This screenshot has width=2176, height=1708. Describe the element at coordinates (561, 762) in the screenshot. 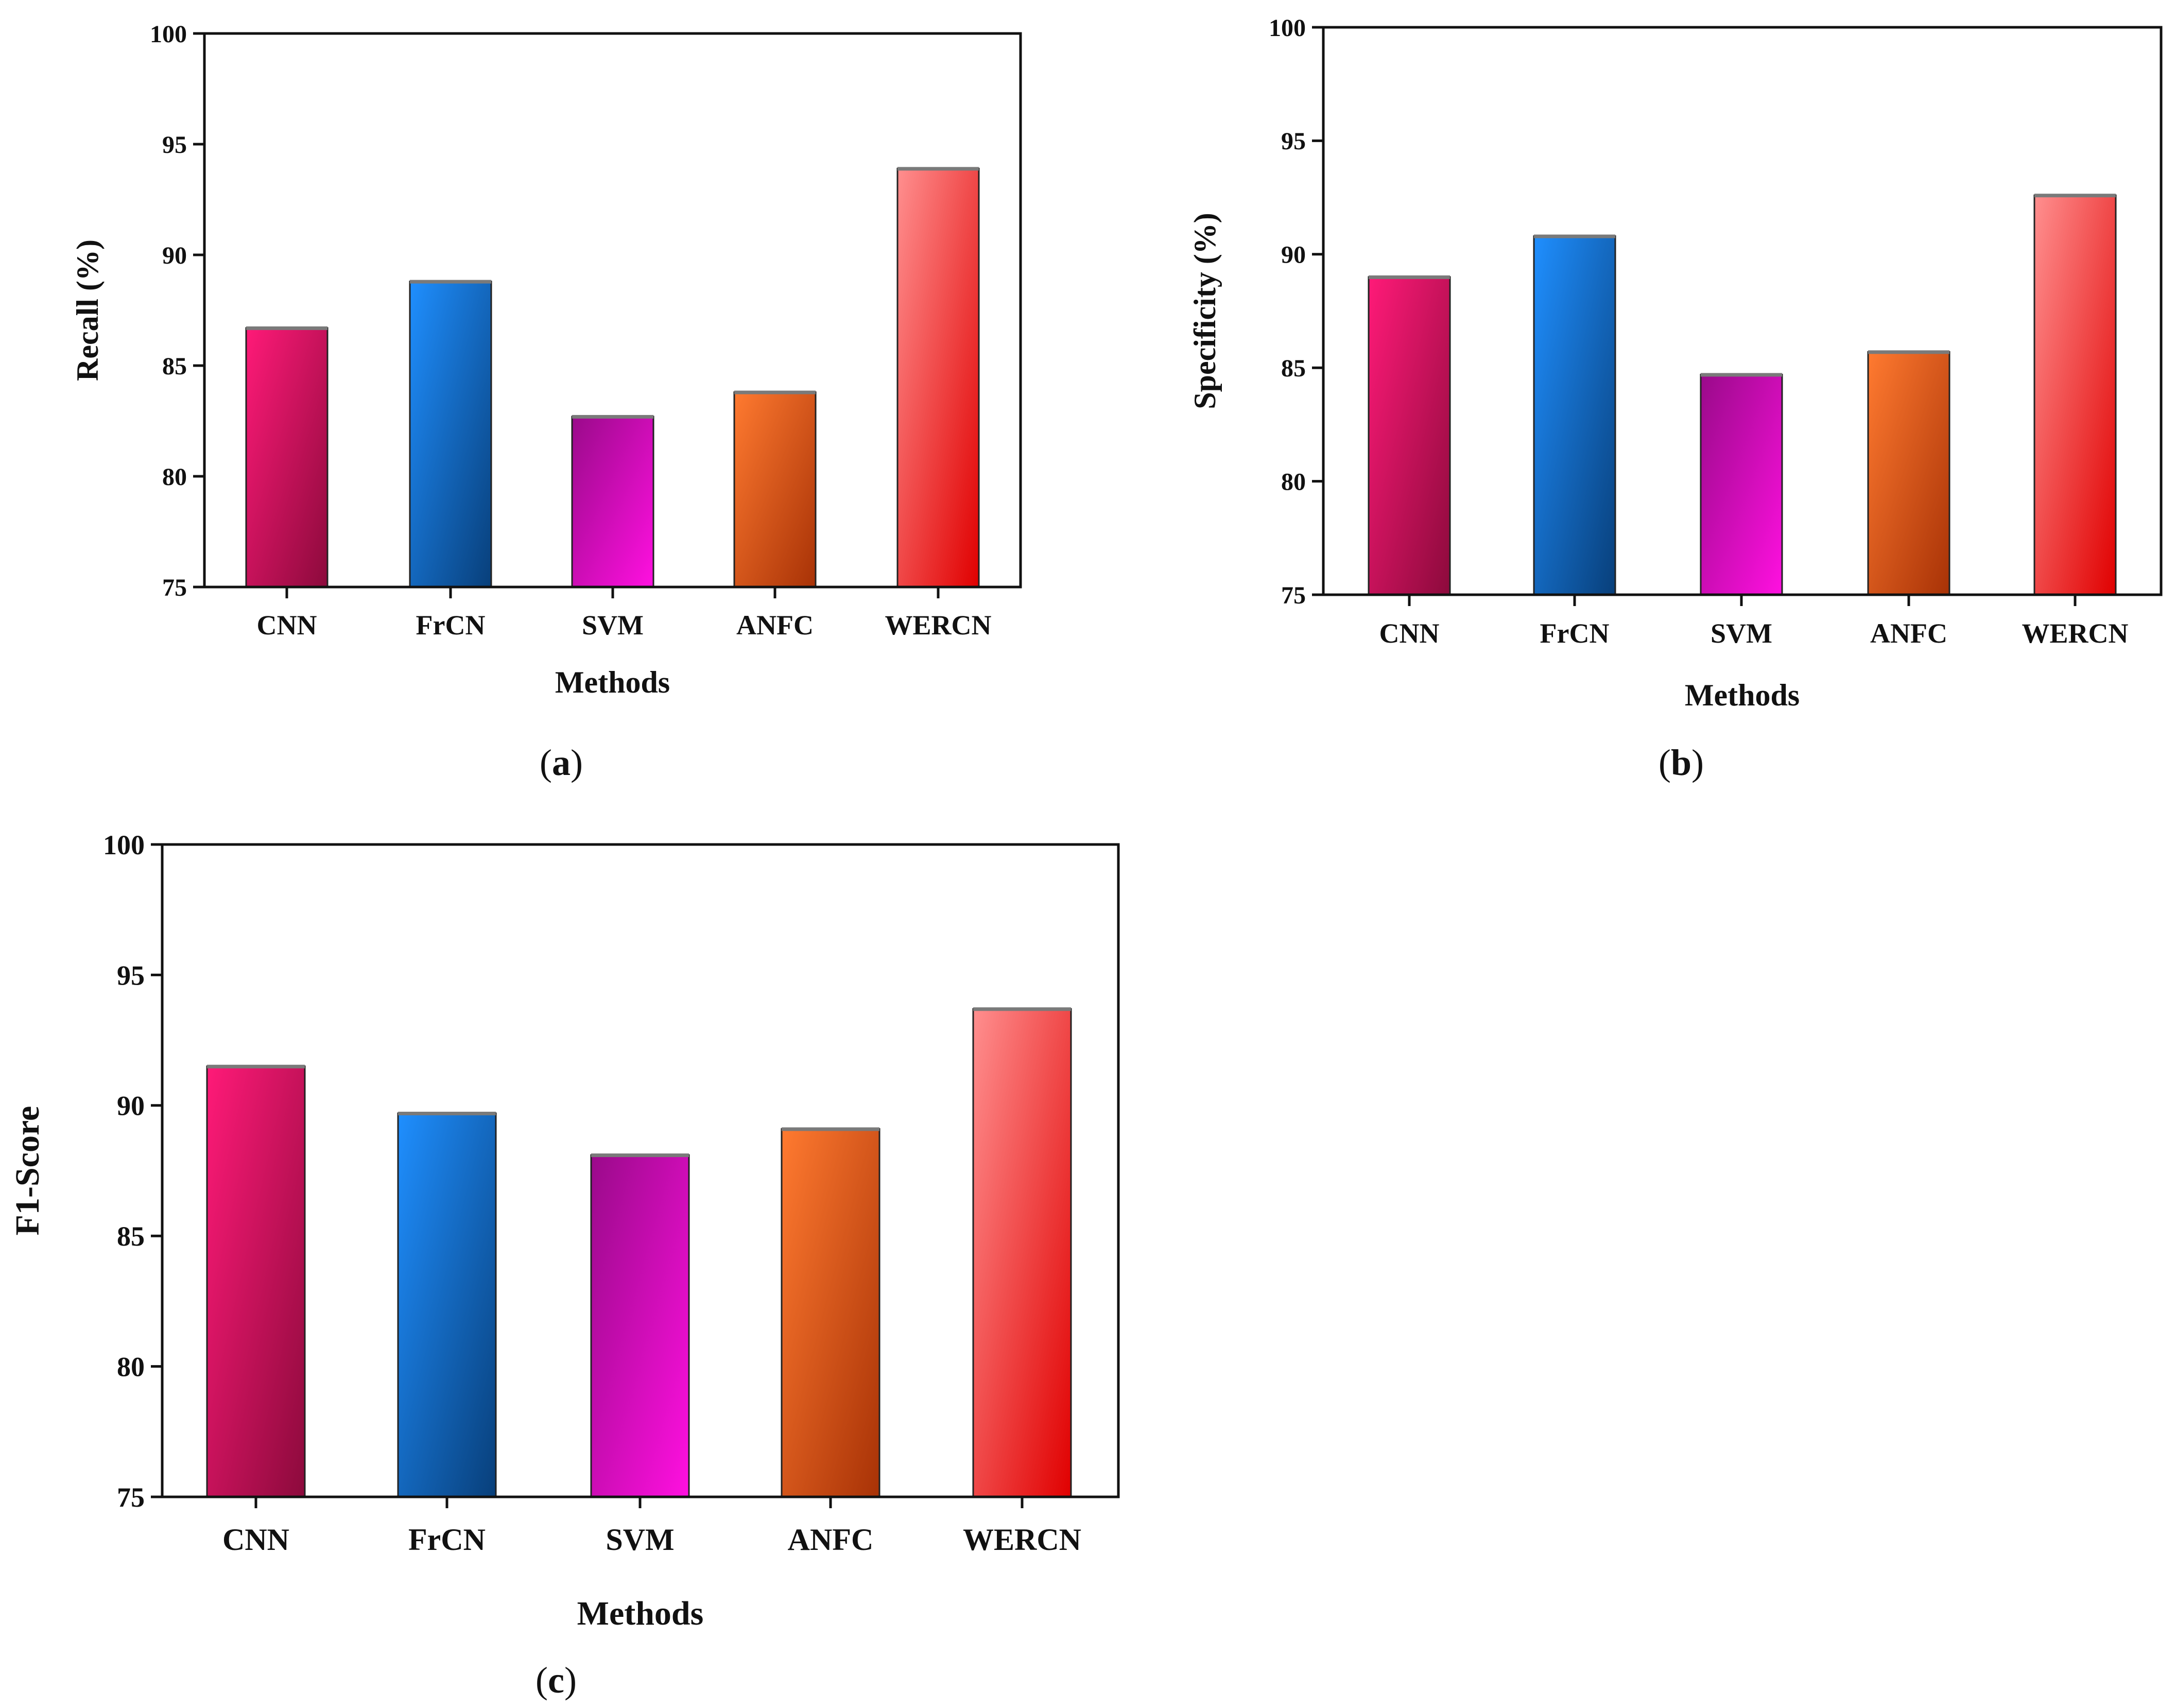

I see `panel-caption: (a)` at that location.